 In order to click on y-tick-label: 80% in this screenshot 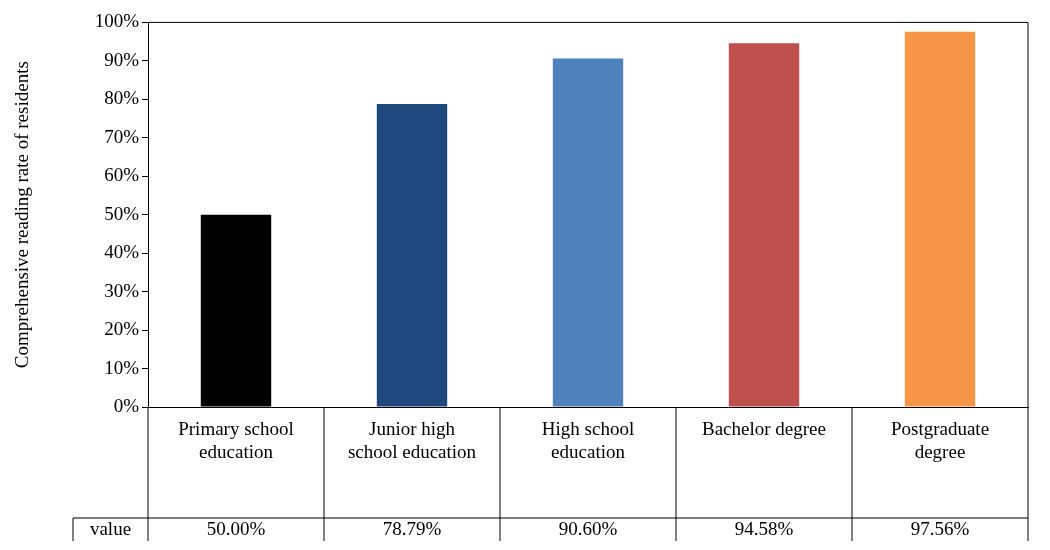, I will do `click(122, 98)`.